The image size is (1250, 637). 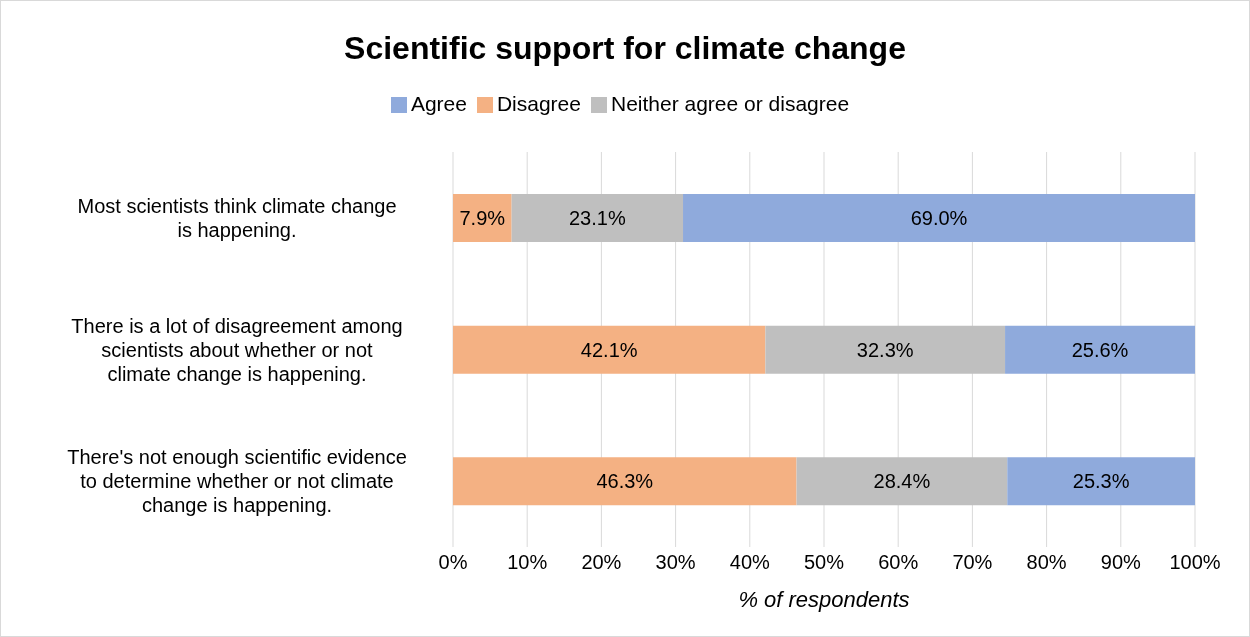 I want to click on data-label: 42.1%, so click(x=609, y=349).